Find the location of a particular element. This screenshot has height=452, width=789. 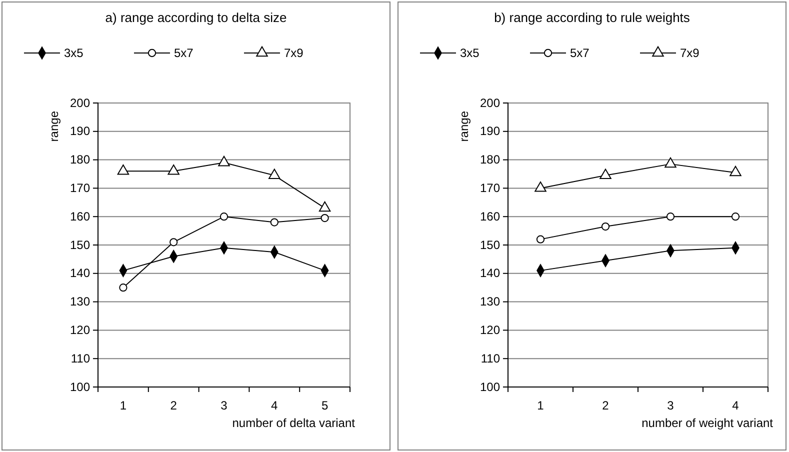

x-tick-label: 5 is located at coordinates (324, 405).